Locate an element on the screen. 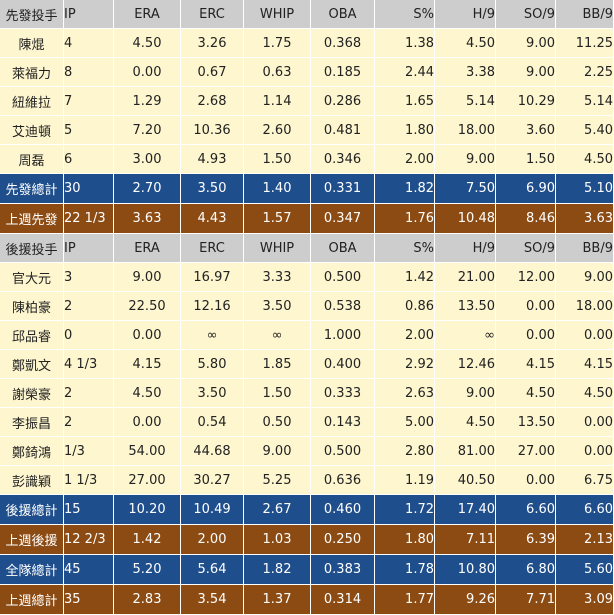 The width and height of the screenshot is (614, 615). total-row-era-cell: 10.20 is located at coordinates (147, 510).